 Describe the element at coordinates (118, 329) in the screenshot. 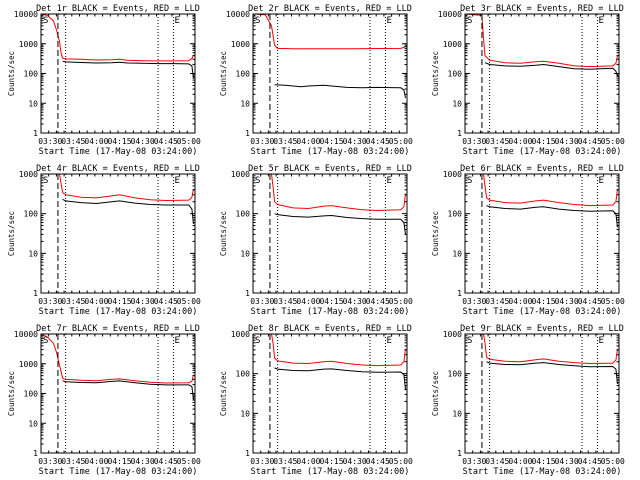

I see `chart-title: Det 7r BLACK = Events, RED = LLD` at that location.